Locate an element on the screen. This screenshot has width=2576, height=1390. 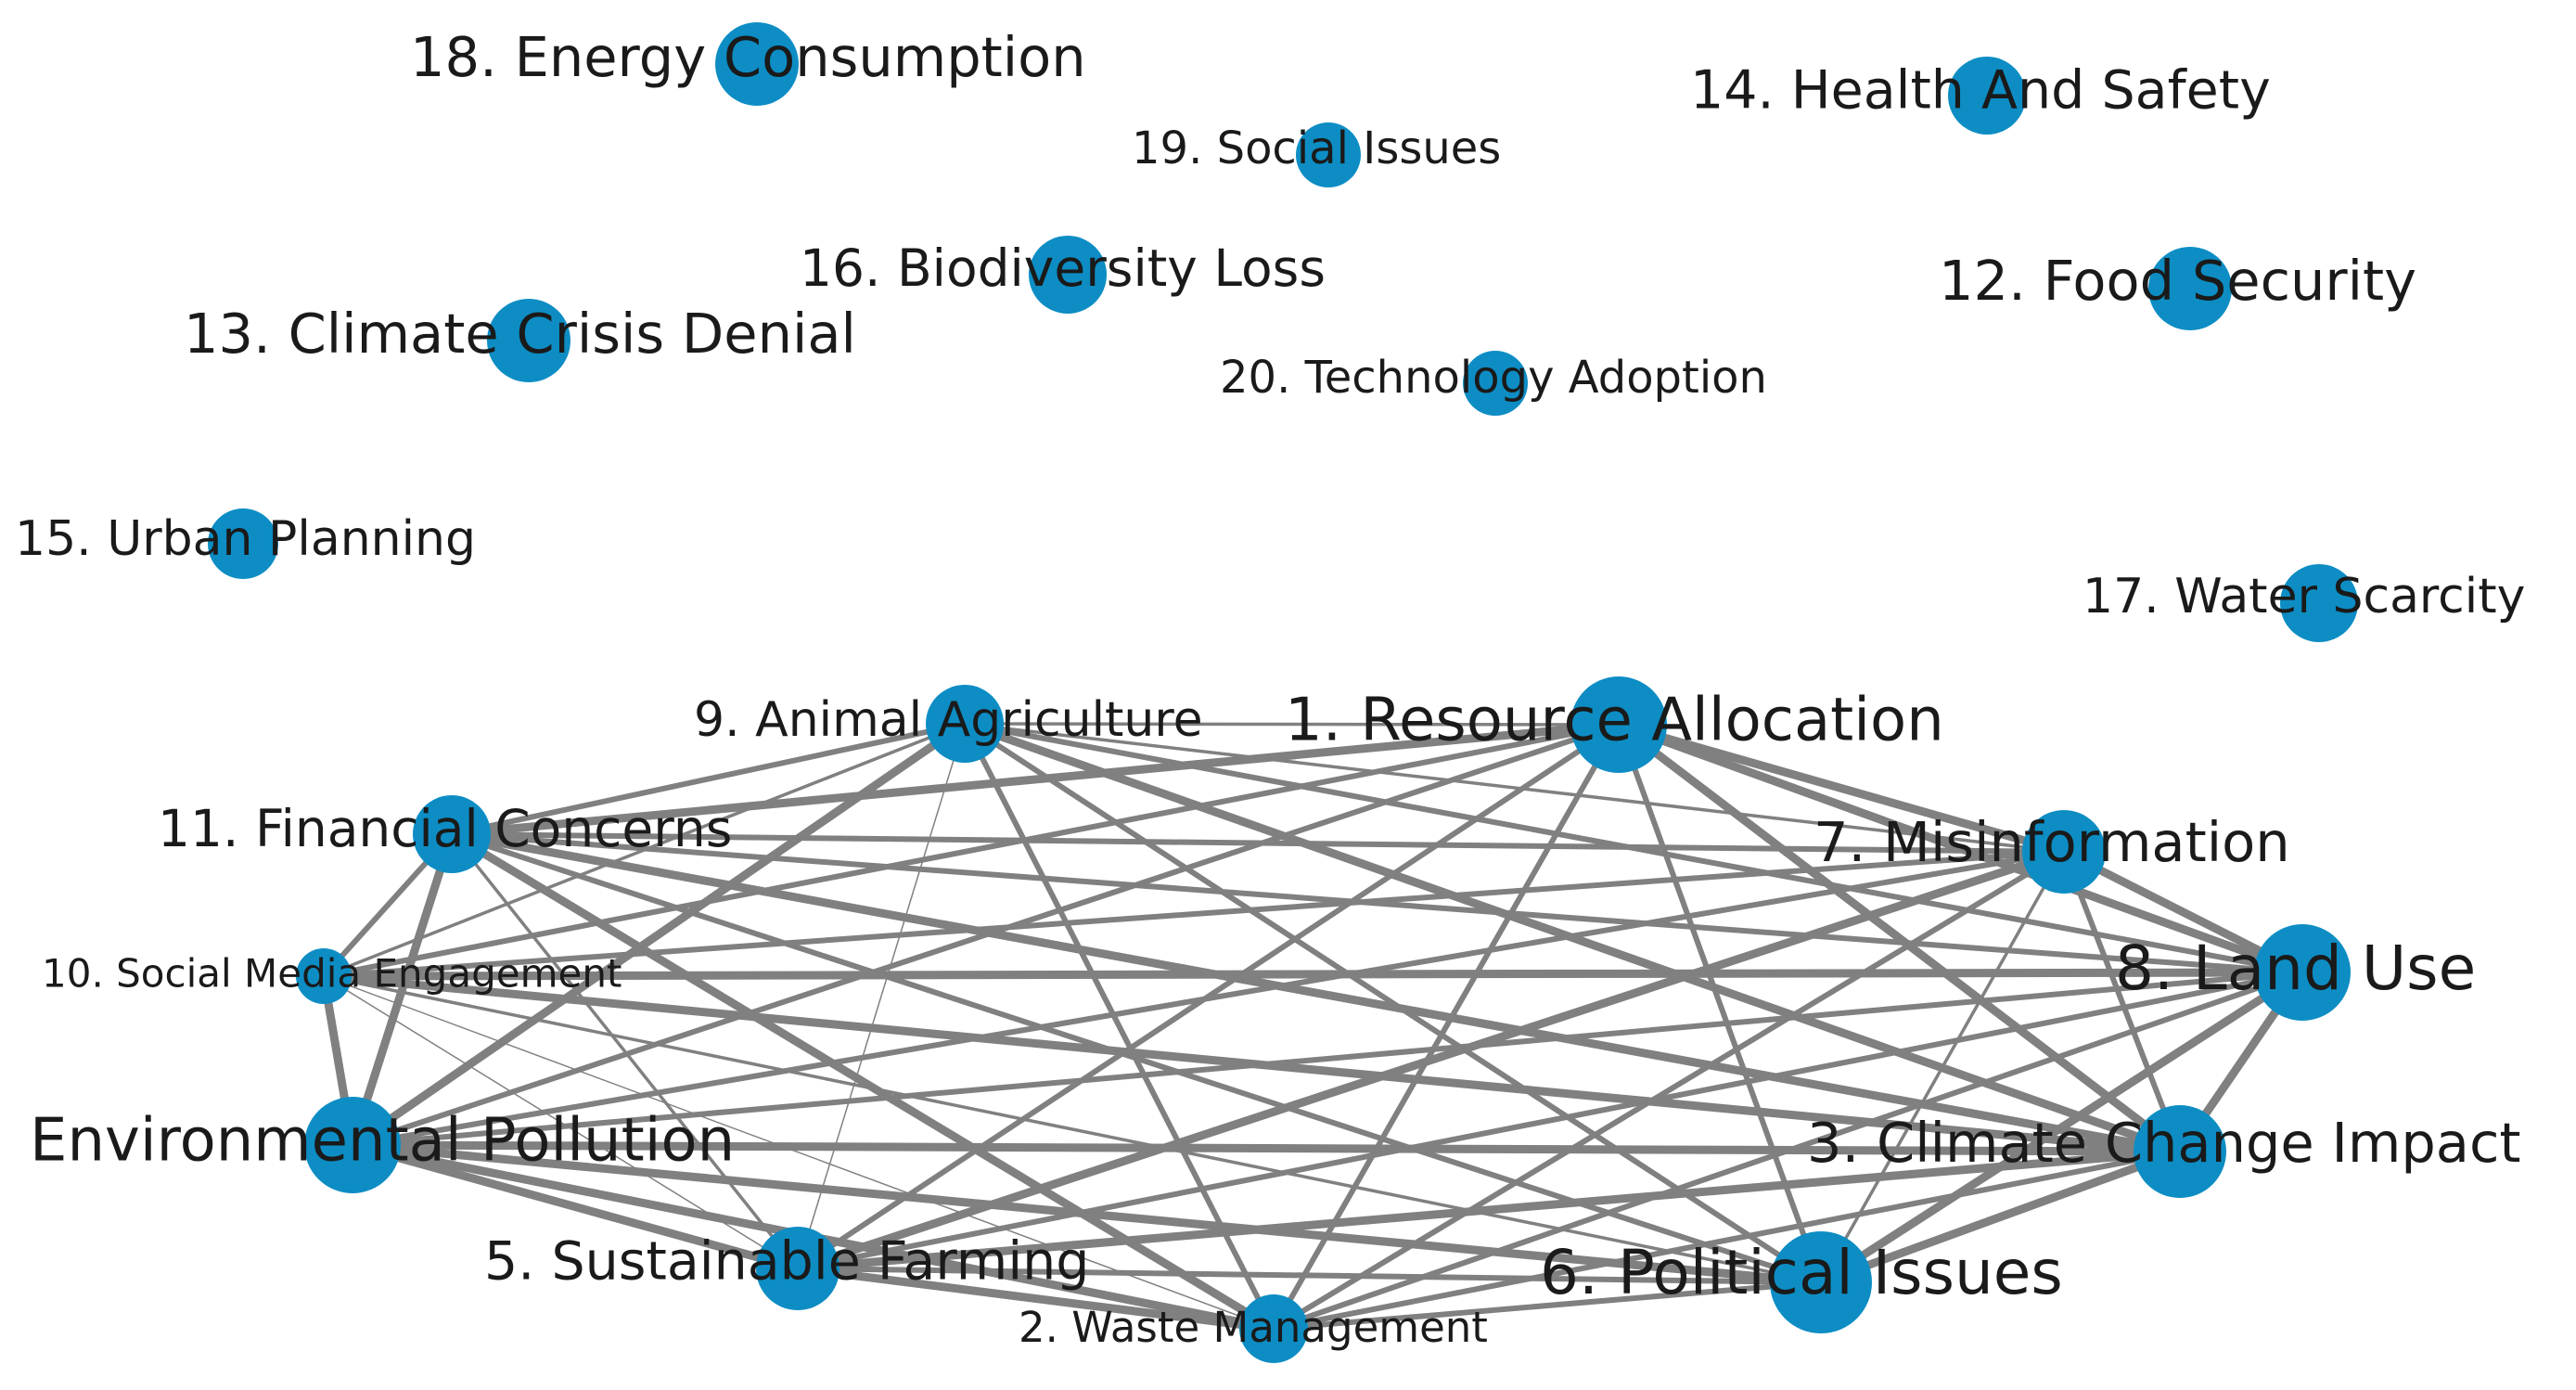
node-label-12: 12. Food Security is located at coordinates (2177, 281).